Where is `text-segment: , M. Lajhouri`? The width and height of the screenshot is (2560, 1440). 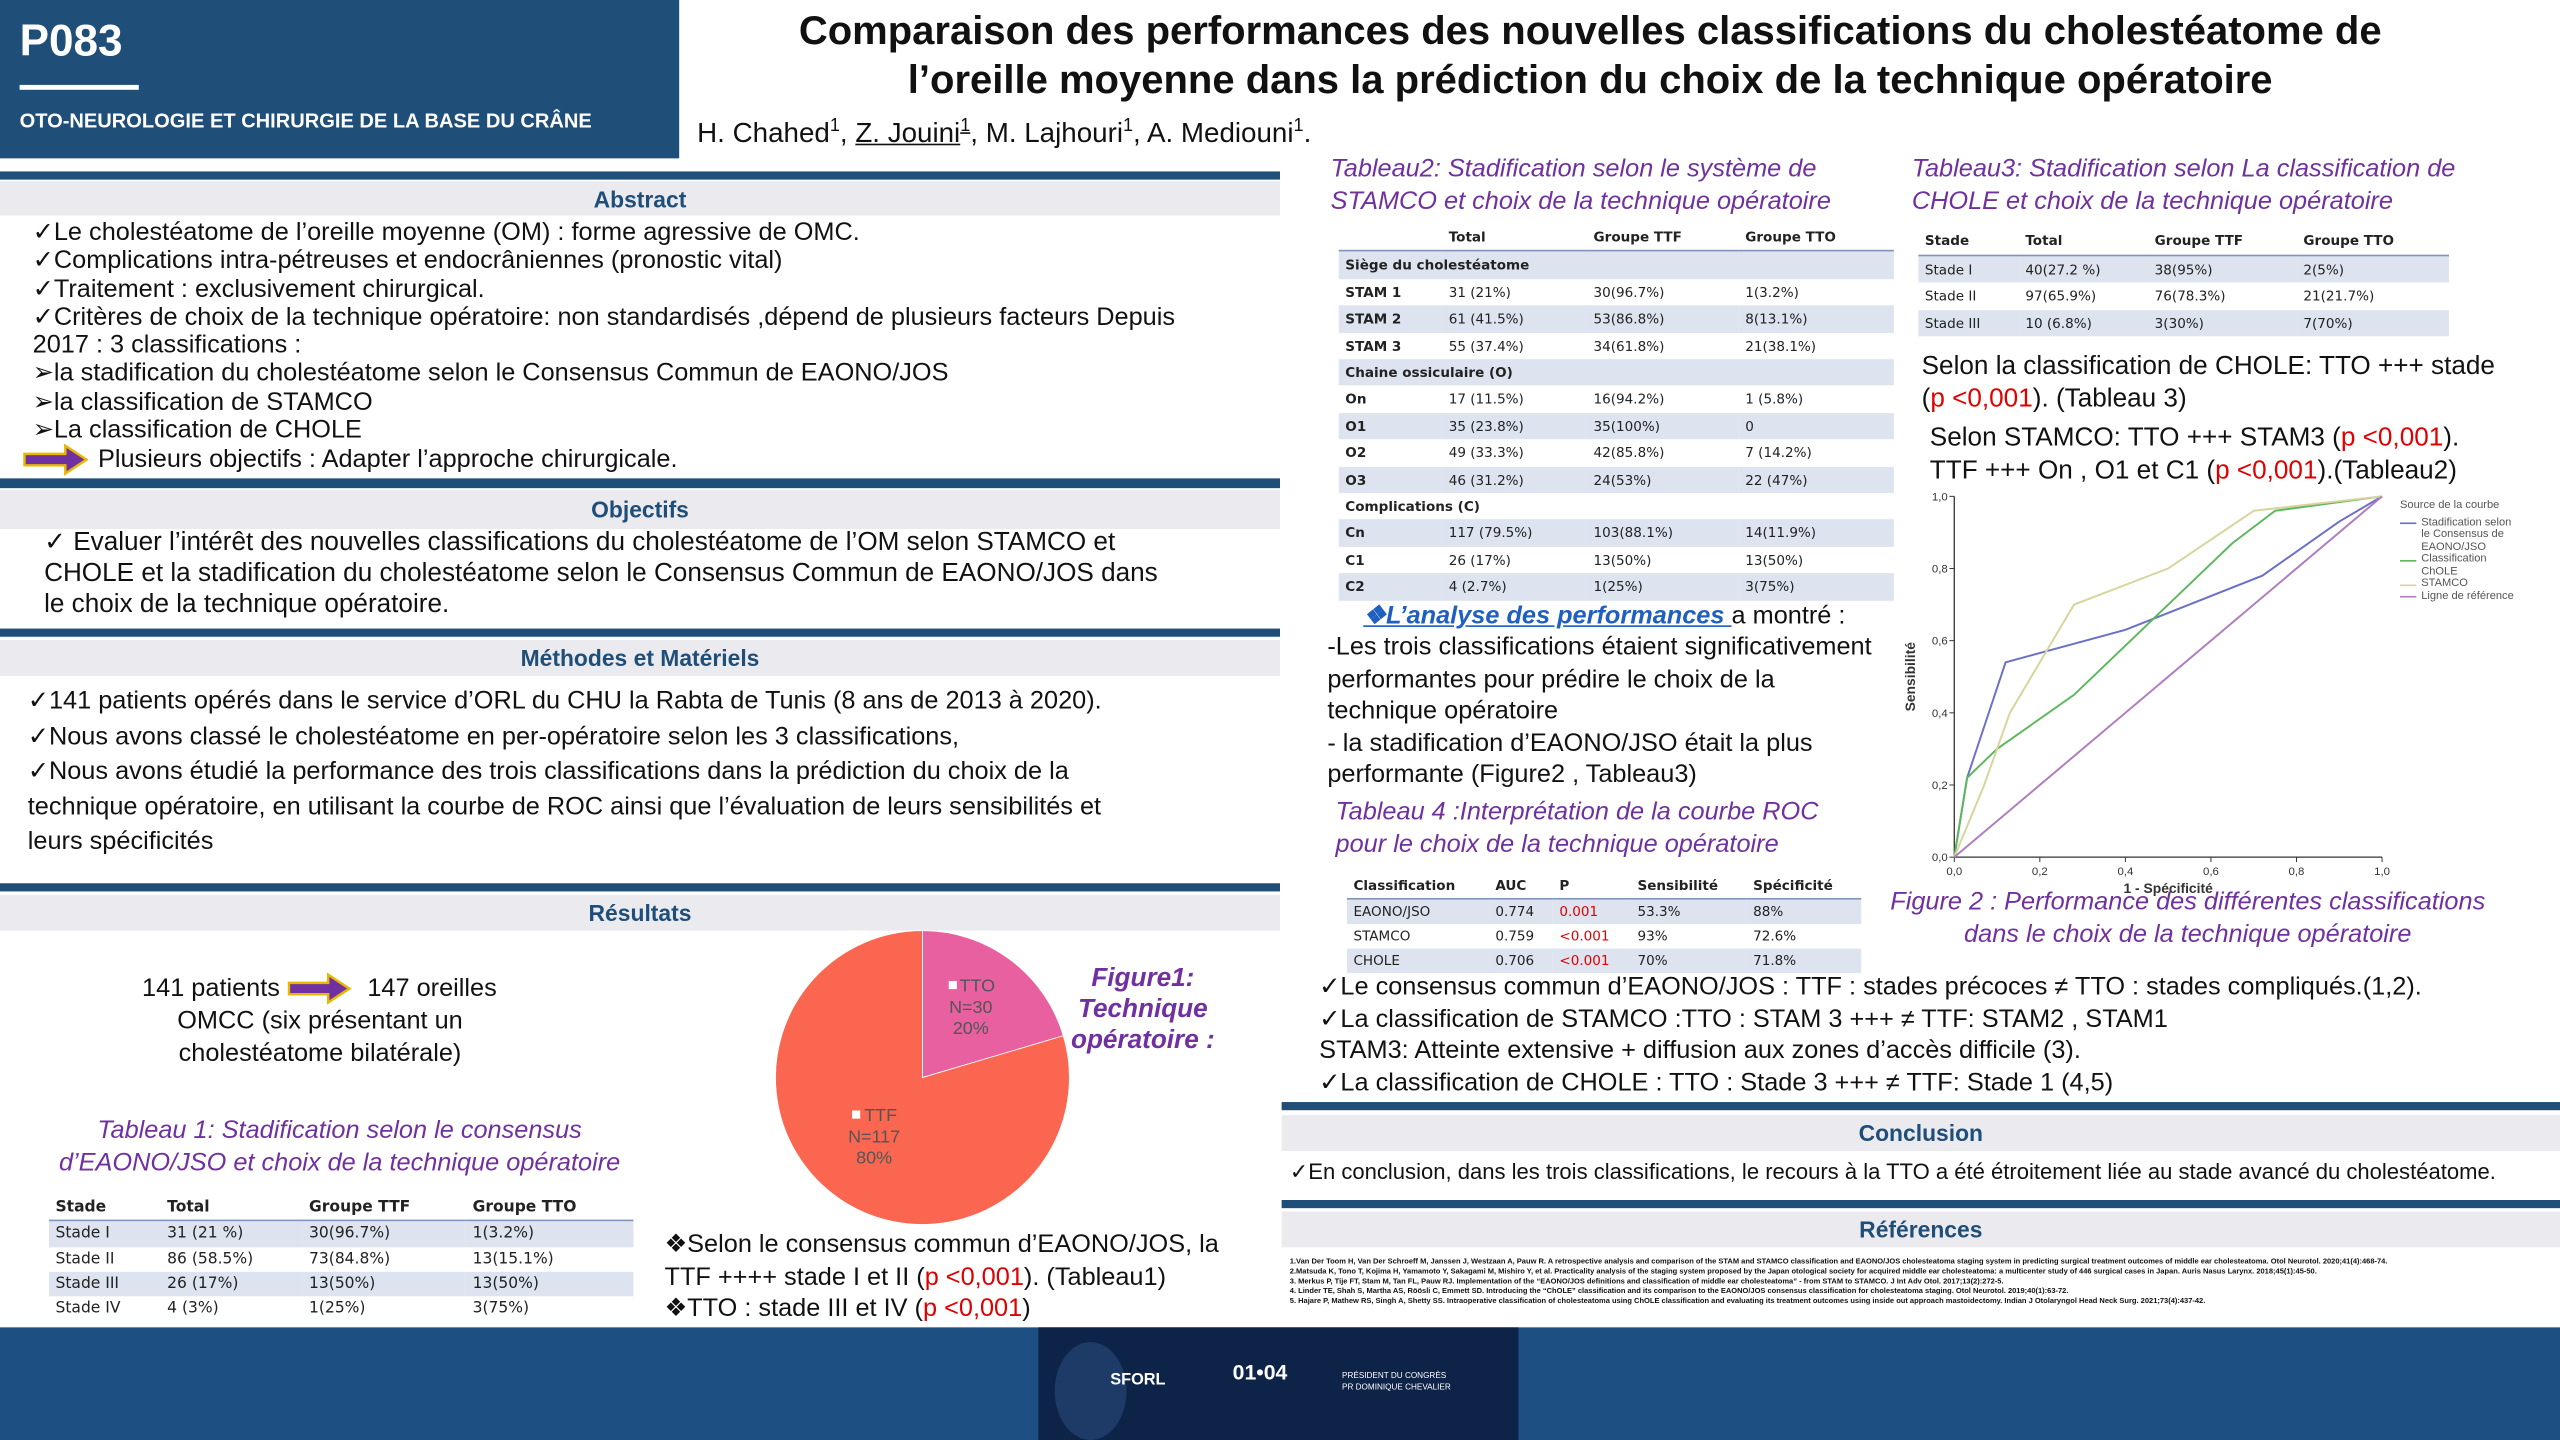 text-segment: , M. Lajhouri is located at coordinates (1047, 133).